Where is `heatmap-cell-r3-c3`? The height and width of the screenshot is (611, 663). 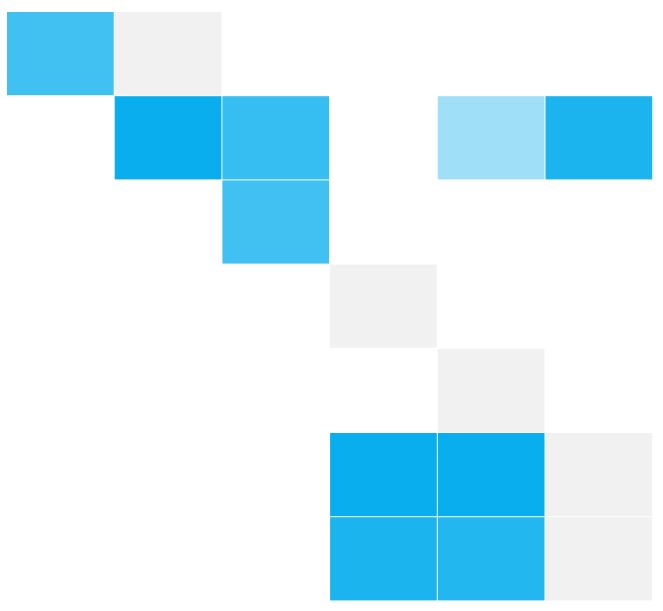 heatmap-cell-r3-c3 is located at coordinates (383, 306).